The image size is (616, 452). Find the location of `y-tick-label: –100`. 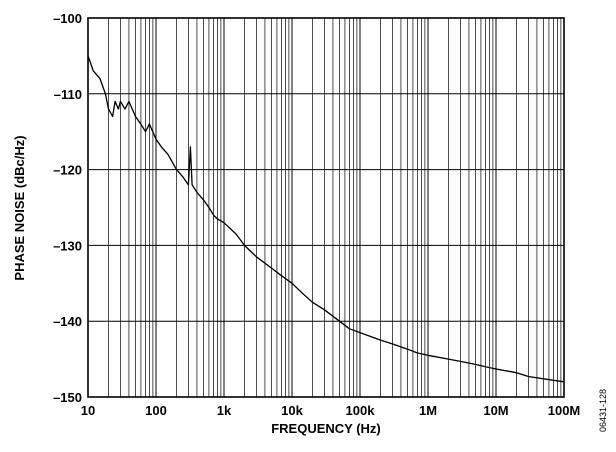

y-tick-label: –100 is located at coordinates (67, 18).